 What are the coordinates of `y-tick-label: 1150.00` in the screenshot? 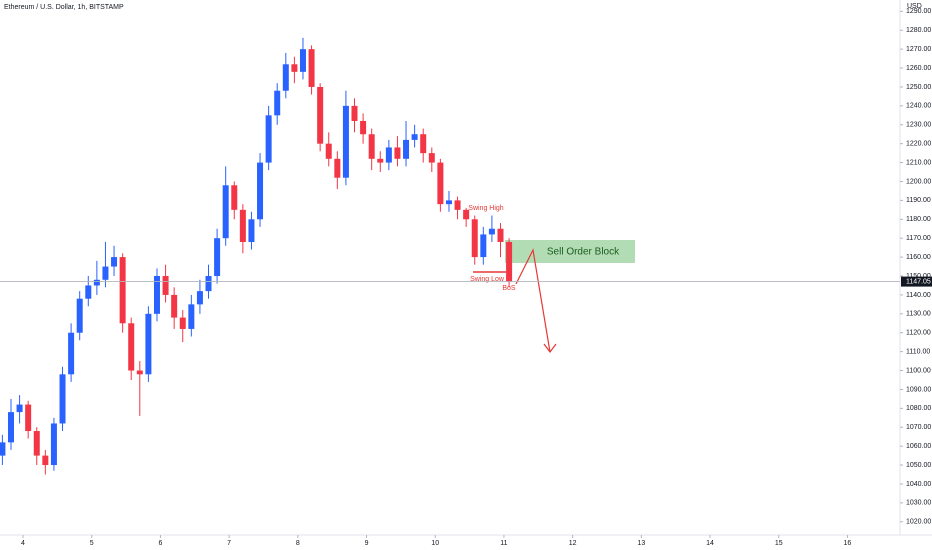 It's located at (918, 276).